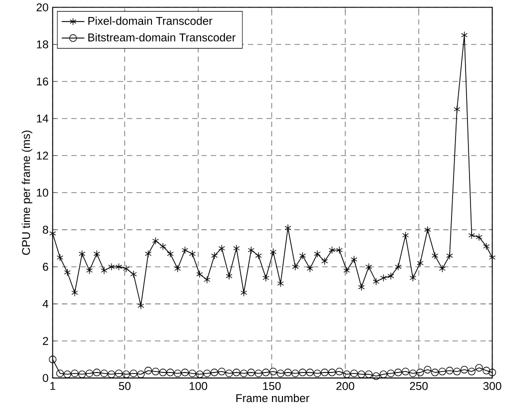 The image size is (511, 416). I want to click on y-tick-label: 8, so click(45, 230).